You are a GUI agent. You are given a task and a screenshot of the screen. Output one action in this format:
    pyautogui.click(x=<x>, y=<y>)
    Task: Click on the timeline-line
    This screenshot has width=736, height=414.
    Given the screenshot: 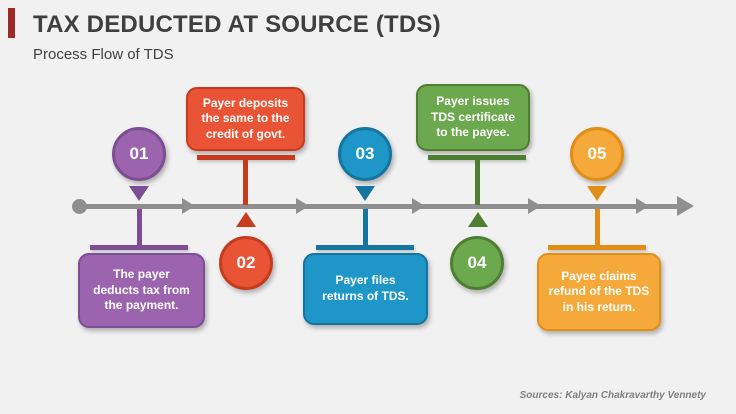 What is the action you would take?
    pyautogui.click(x=377, y=206)
    